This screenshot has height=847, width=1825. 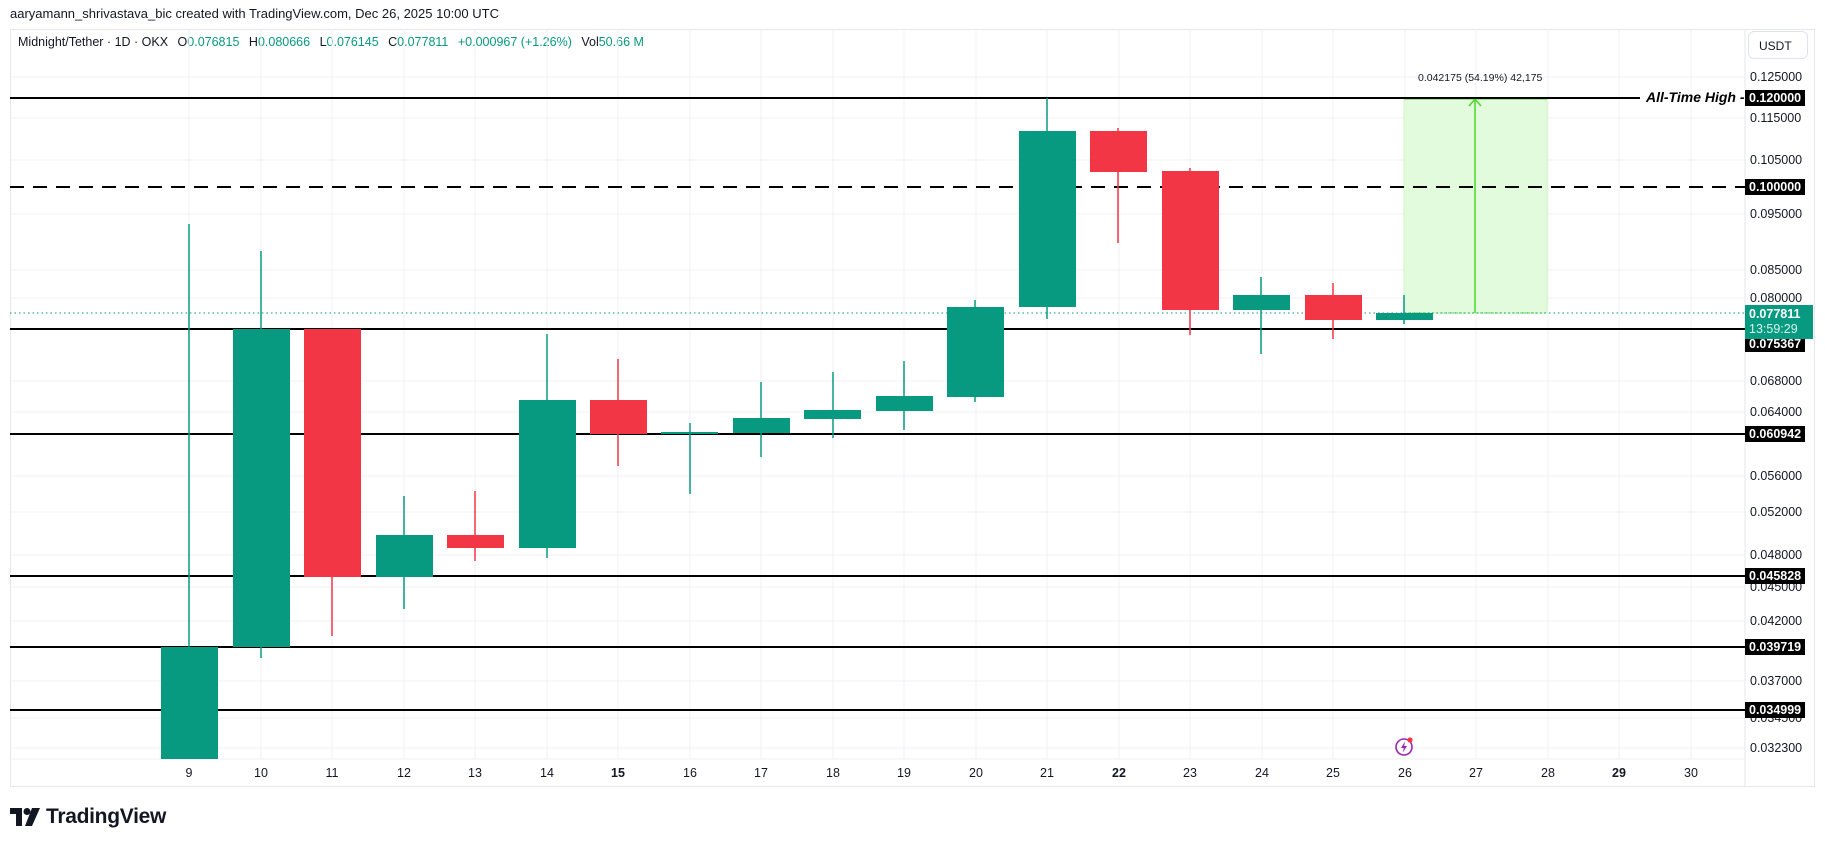 I want to click on date-tick: 9, so click(x=189, y=773).